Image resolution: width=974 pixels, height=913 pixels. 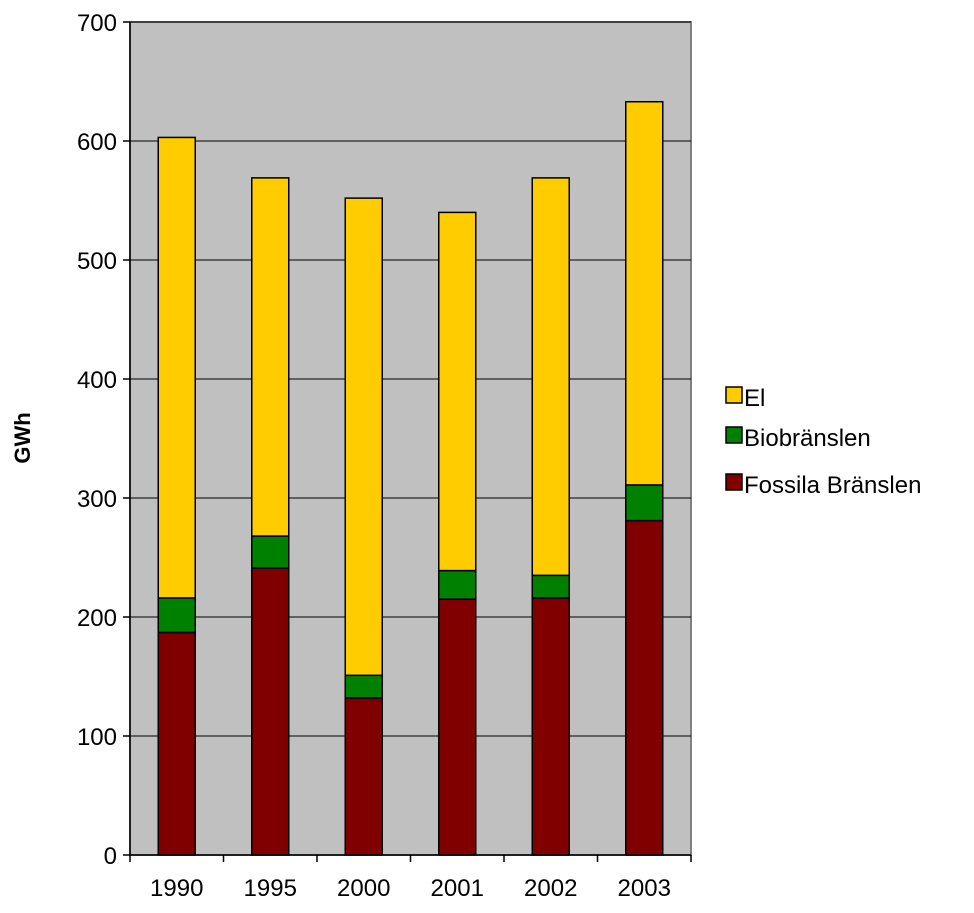 I want to click on bar-fossila-br-nslen-2000, so click(x=363, y=776).